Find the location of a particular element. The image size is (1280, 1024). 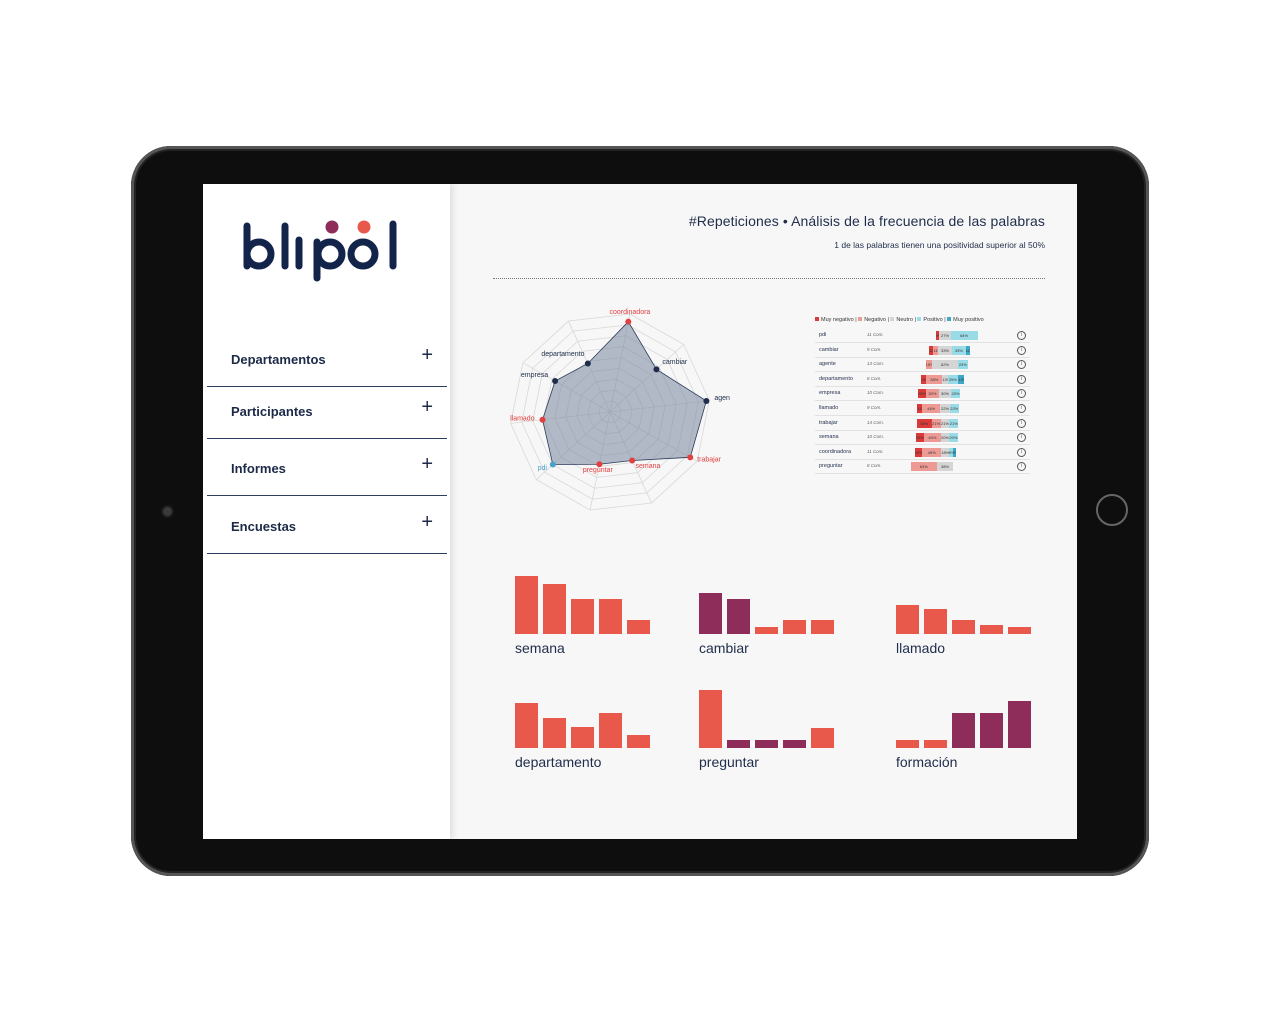

legend-label: Positivo | is located at coordinates (935, 320).